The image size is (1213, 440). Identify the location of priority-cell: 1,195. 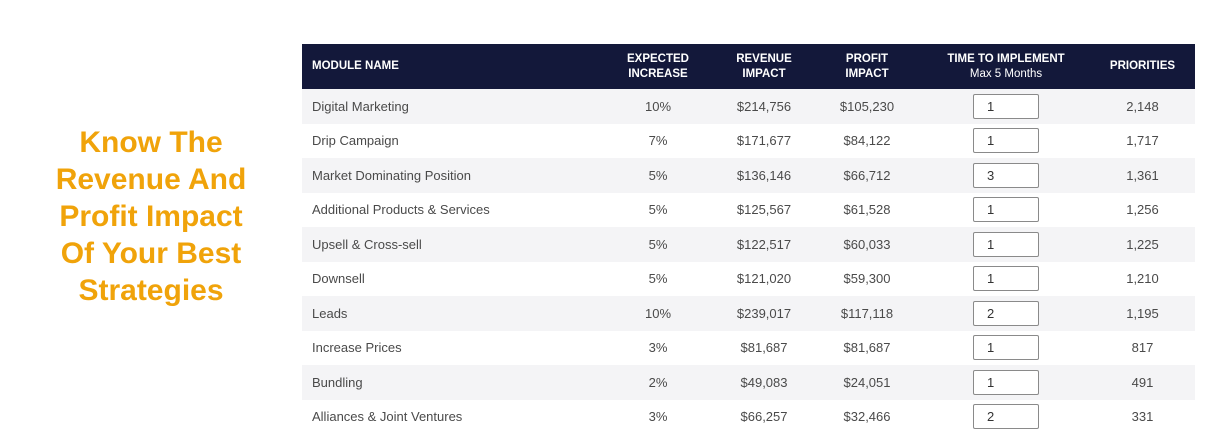
(1142, 313).